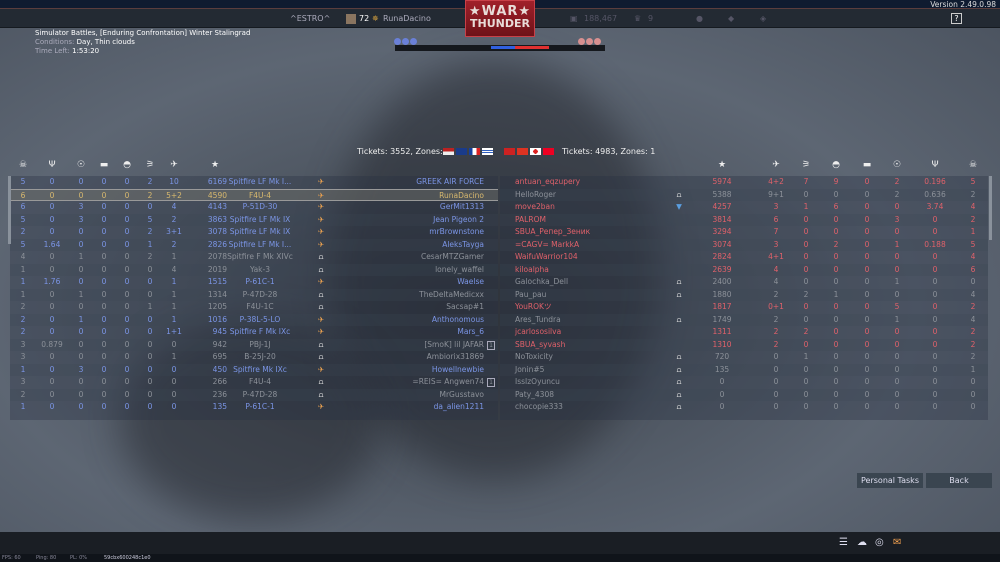 Image resolution: width=1000 pixels, height=562 pixels. Describe the element at coordinates (547, 244) in the screenshot. I see `player-name: =CAGV= MarkkA` at that location.